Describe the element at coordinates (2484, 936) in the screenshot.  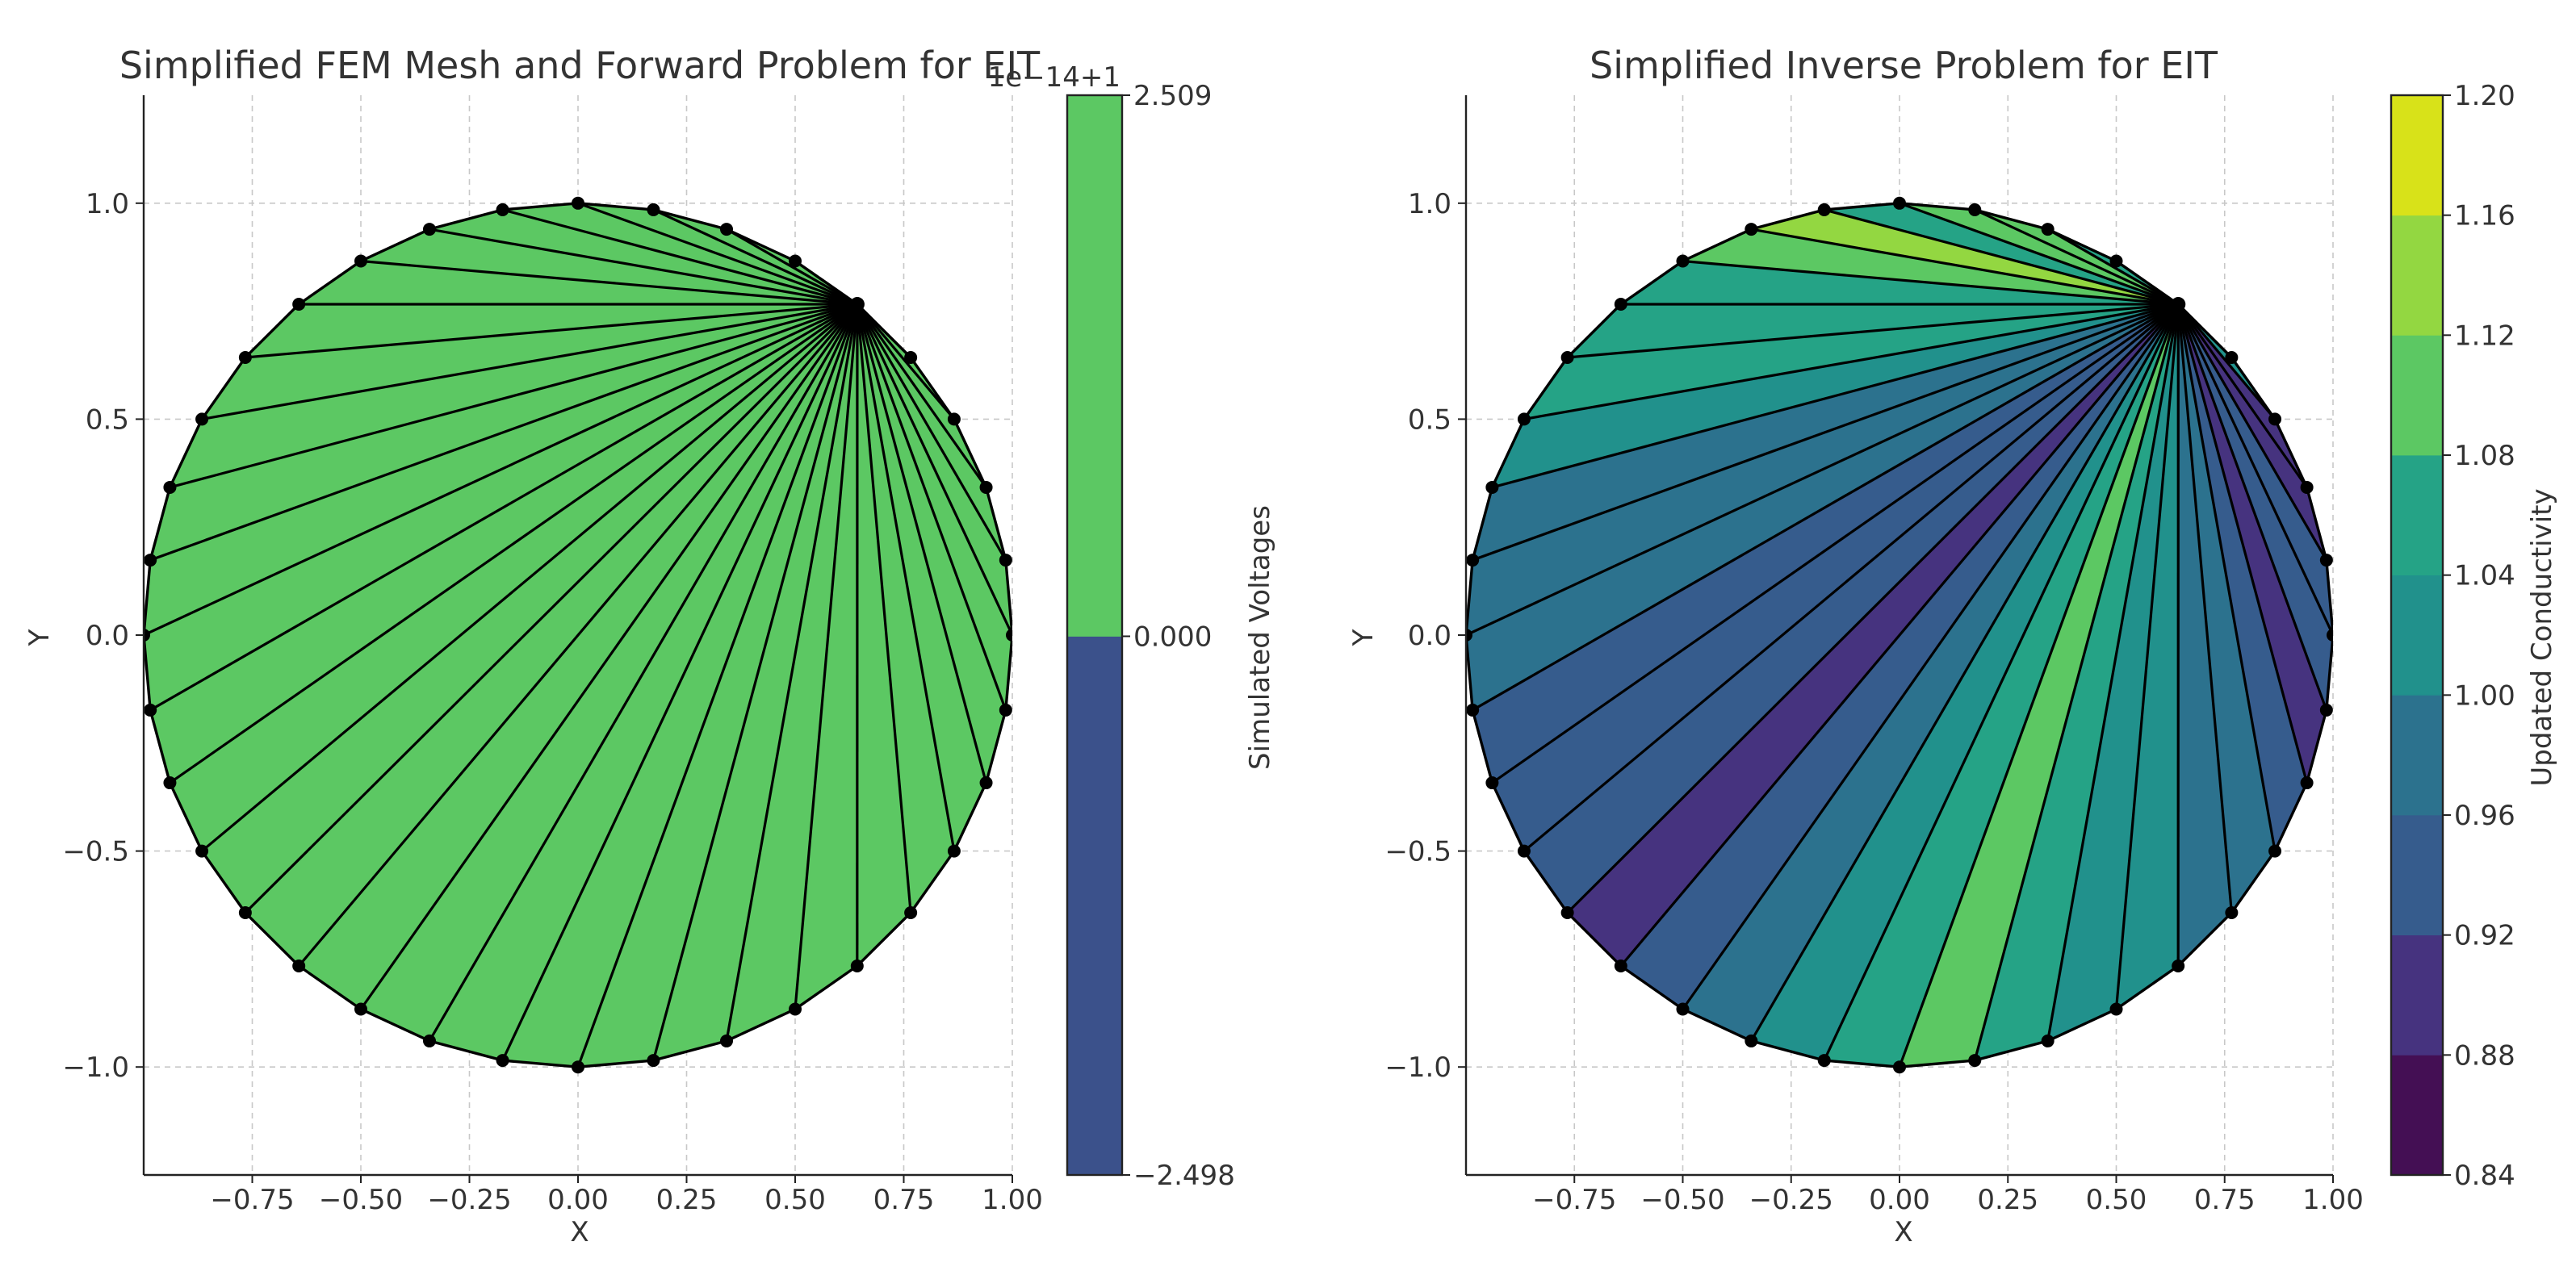
I see `colorbar-tick-label: 0.92` at that location.